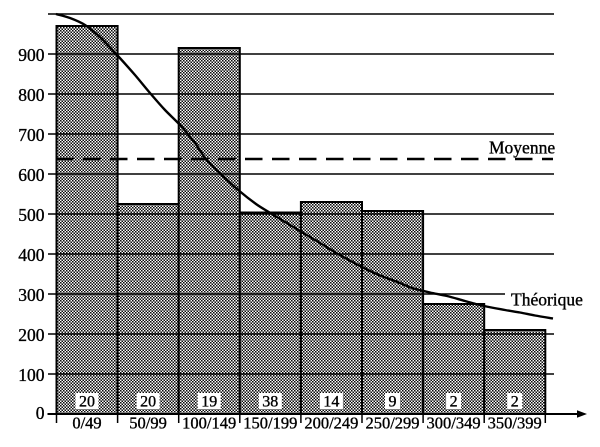 The height and width of the screenshot is (447, 600). Describe the element at coordinates (331, 423) in the screenshot. I see `svg-text: 200/249` at that location.